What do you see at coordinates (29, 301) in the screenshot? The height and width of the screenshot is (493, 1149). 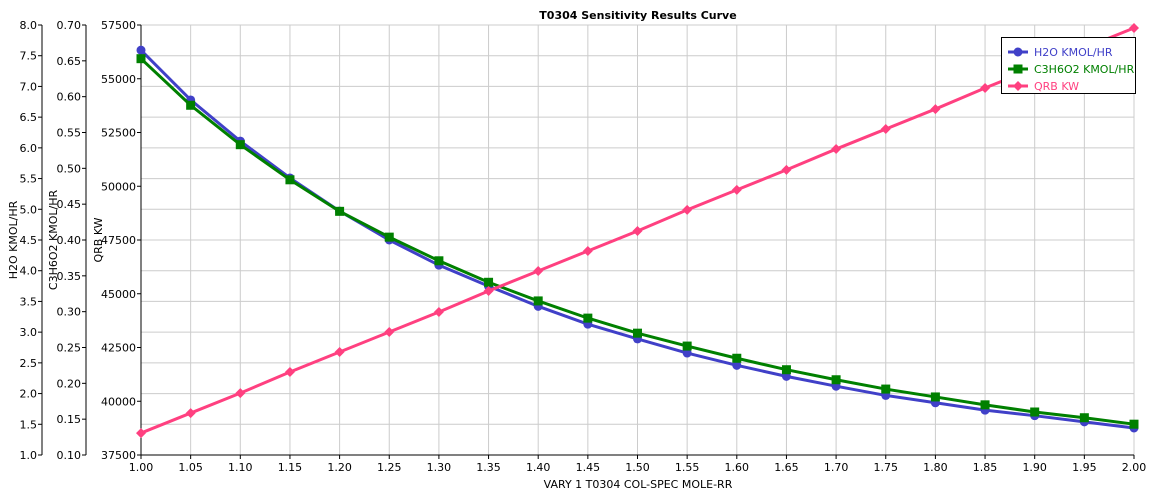 I see `h2o-tick-label: 3.5` at bounding box center [29, 301].